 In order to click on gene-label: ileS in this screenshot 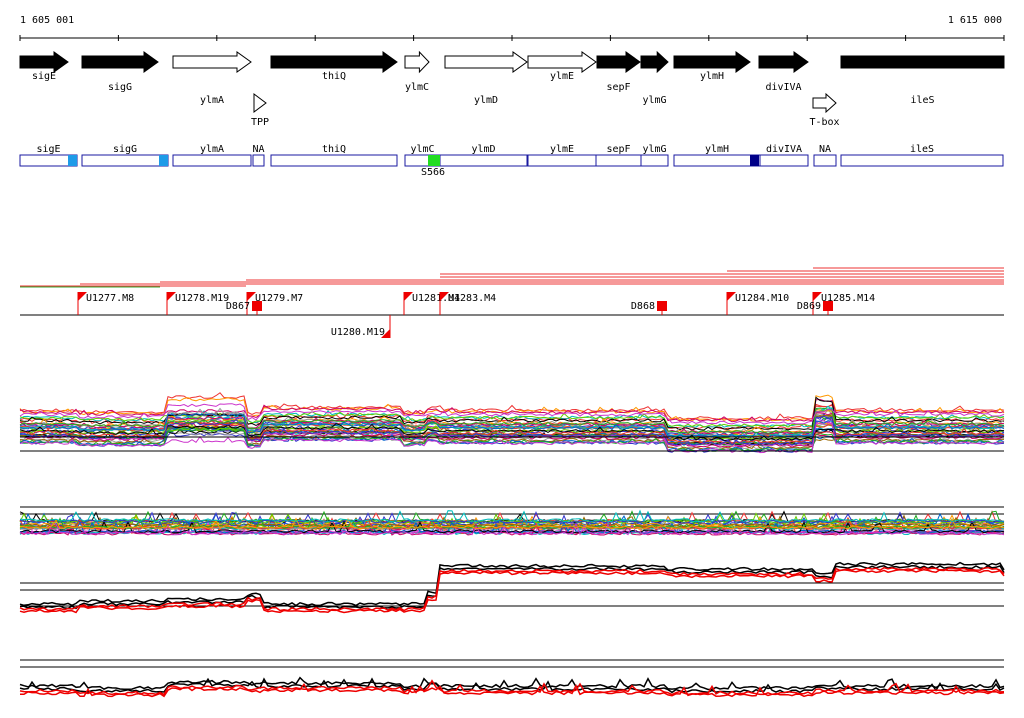, I will do `click(922, 100)`.